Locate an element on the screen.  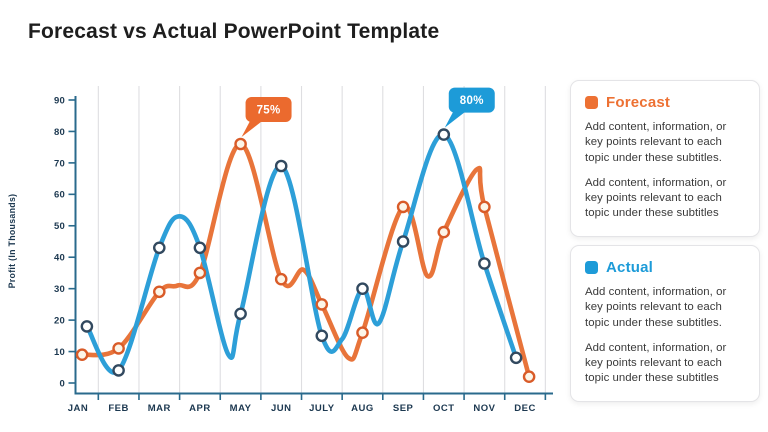
actual-swatch-icon is located at coordinates (591, 267).